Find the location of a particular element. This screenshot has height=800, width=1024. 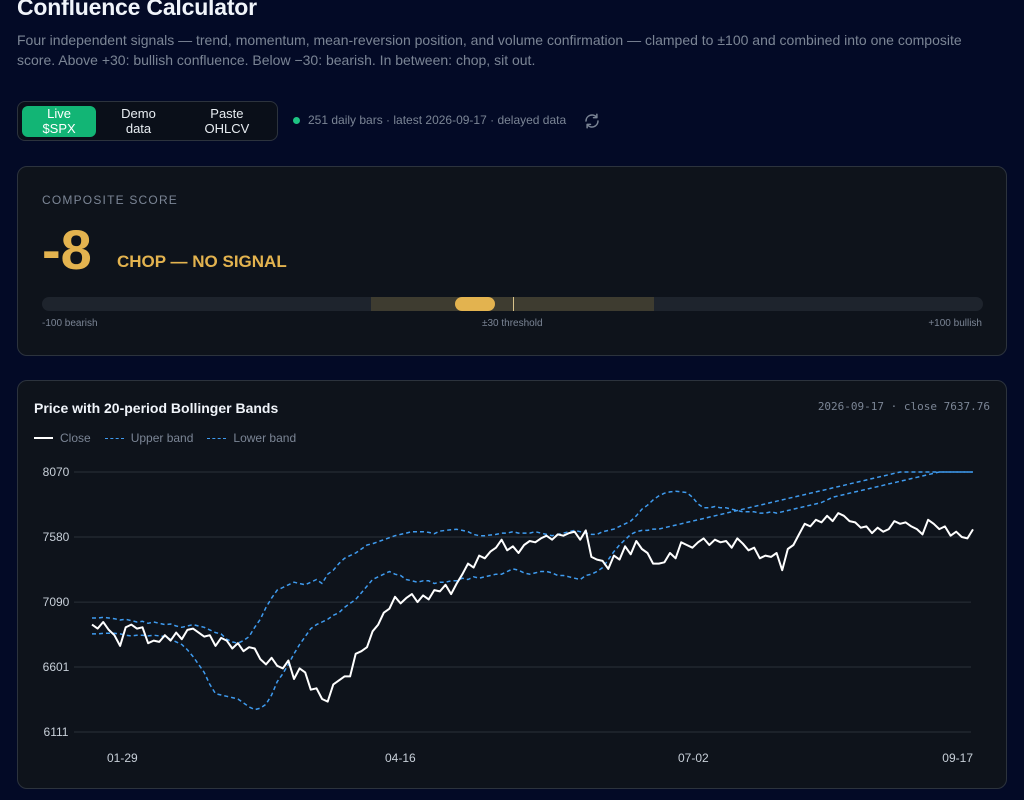

legend-upper-band: Upper band is located at coordinates (149, 438).